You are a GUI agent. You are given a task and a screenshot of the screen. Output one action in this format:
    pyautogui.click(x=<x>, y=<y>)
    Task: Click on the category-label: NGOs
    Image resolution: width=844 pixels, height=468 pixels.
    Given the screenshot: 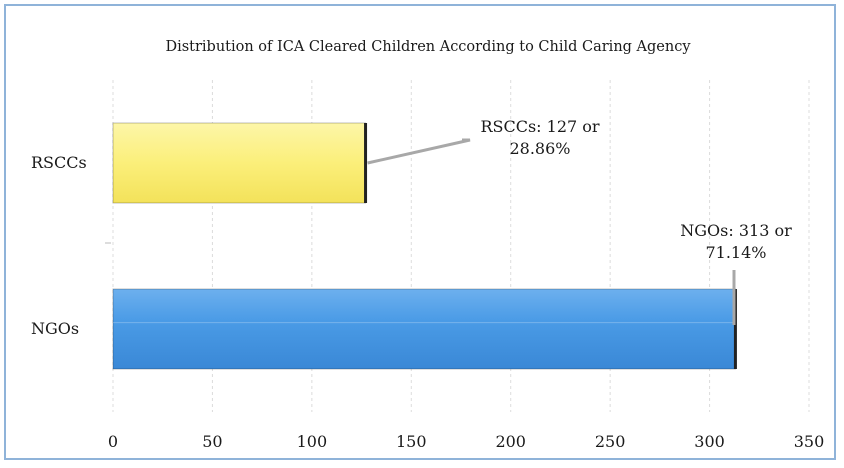 What is the action you would take?
    pyautogui.click(x=55, y=328)
    